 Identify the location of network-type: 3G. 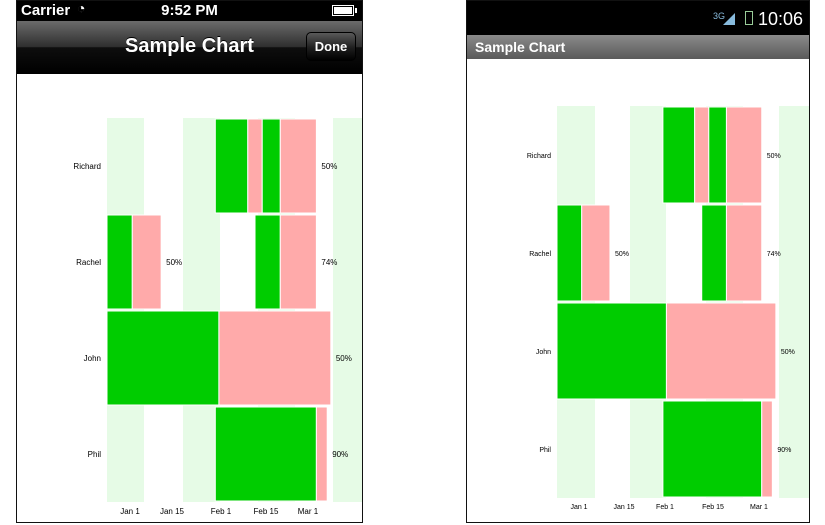
(719, 16).